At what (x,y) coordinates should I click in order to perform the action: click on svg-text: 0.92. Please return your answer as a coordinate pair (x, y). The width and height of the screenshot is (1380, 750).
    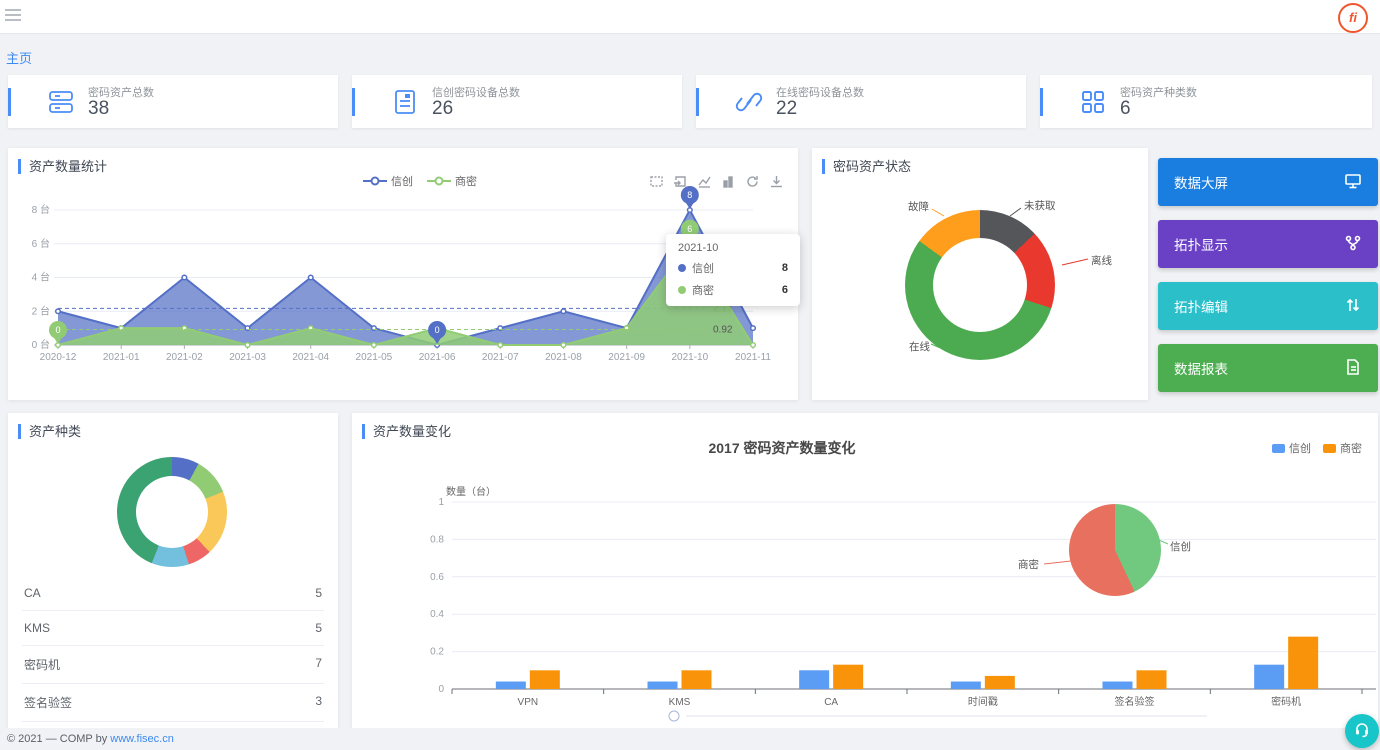
    Looking at the image, I should click on (723, 329).